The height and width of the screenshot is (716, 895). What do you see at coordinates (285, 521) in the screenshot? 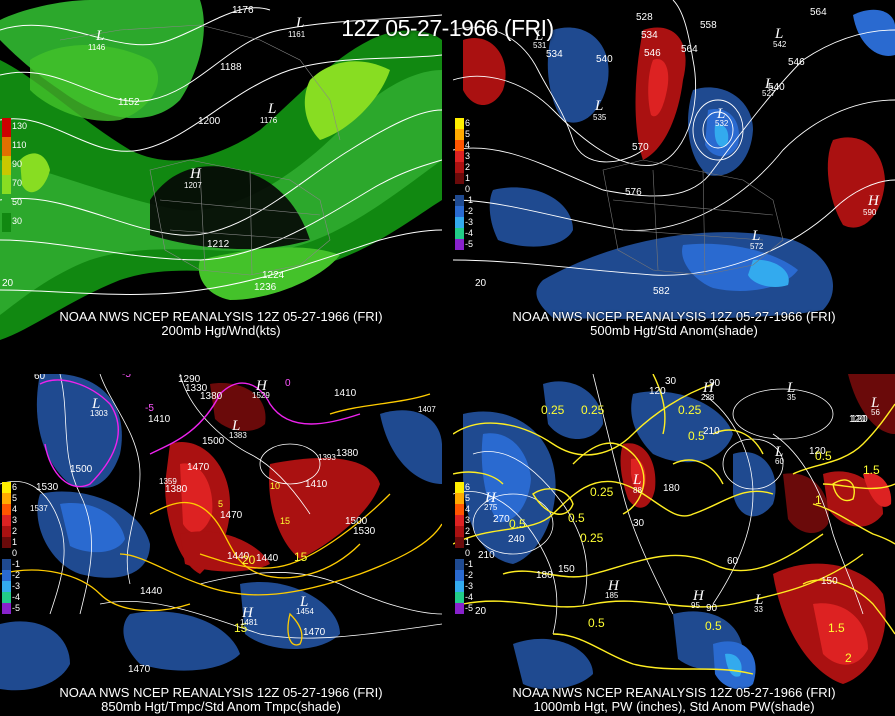
I see `temperature-label: 15` at bounding box center [285, 521].